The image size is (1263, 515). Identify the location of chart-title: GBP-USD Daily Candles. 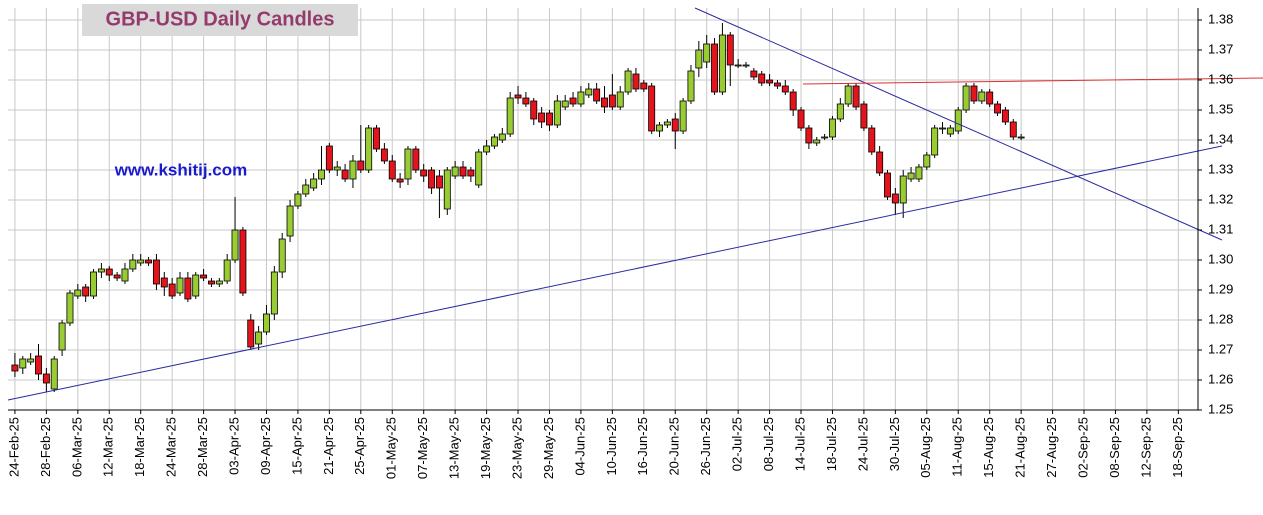
(220, 19).